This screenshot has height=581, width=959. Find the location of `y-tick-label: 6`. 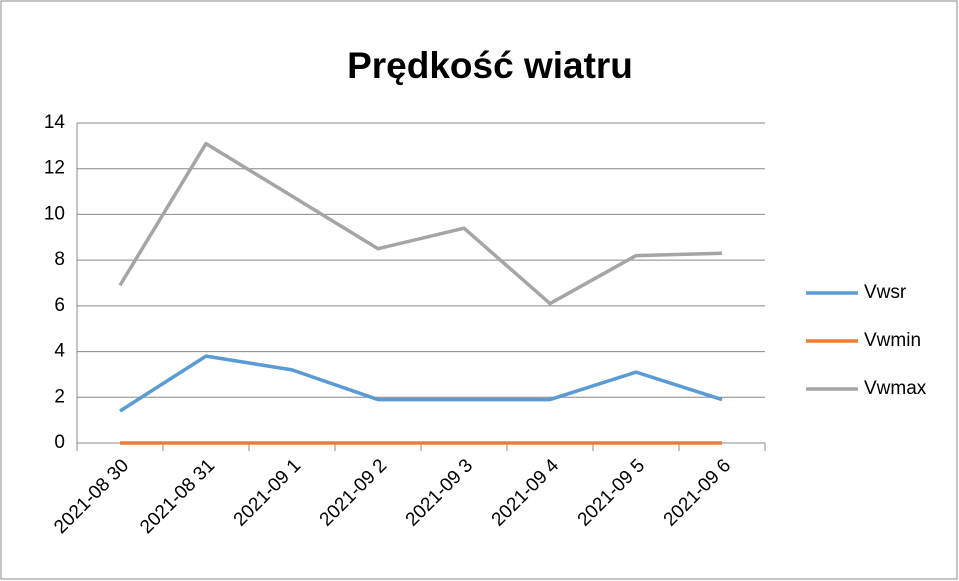

y-tick-label: 6 is located at coordinates (59, 305).